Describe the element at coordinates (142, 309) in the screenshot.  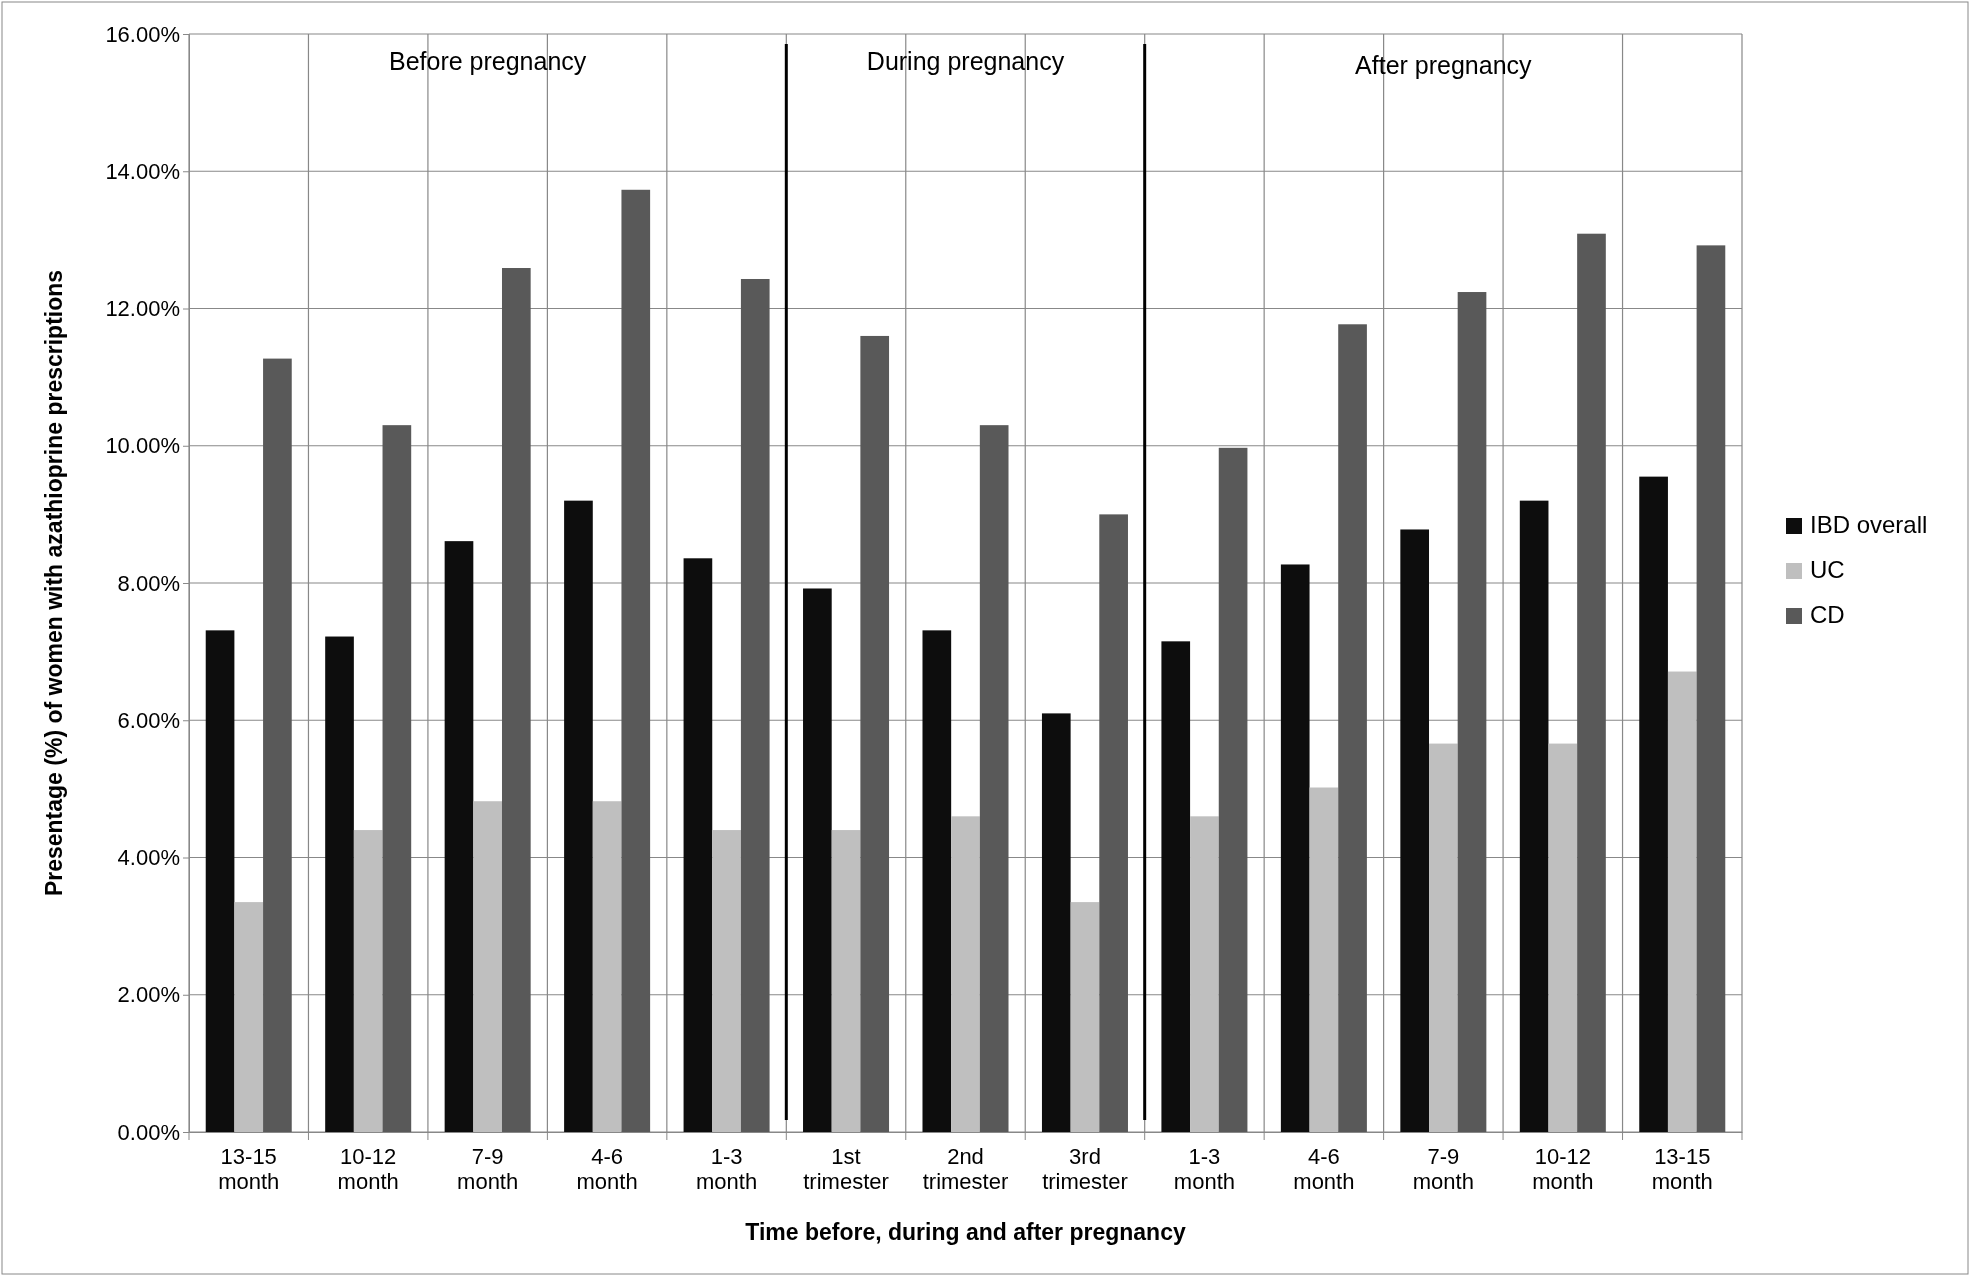
I see `y-tick-label: 12.00%` at that location.